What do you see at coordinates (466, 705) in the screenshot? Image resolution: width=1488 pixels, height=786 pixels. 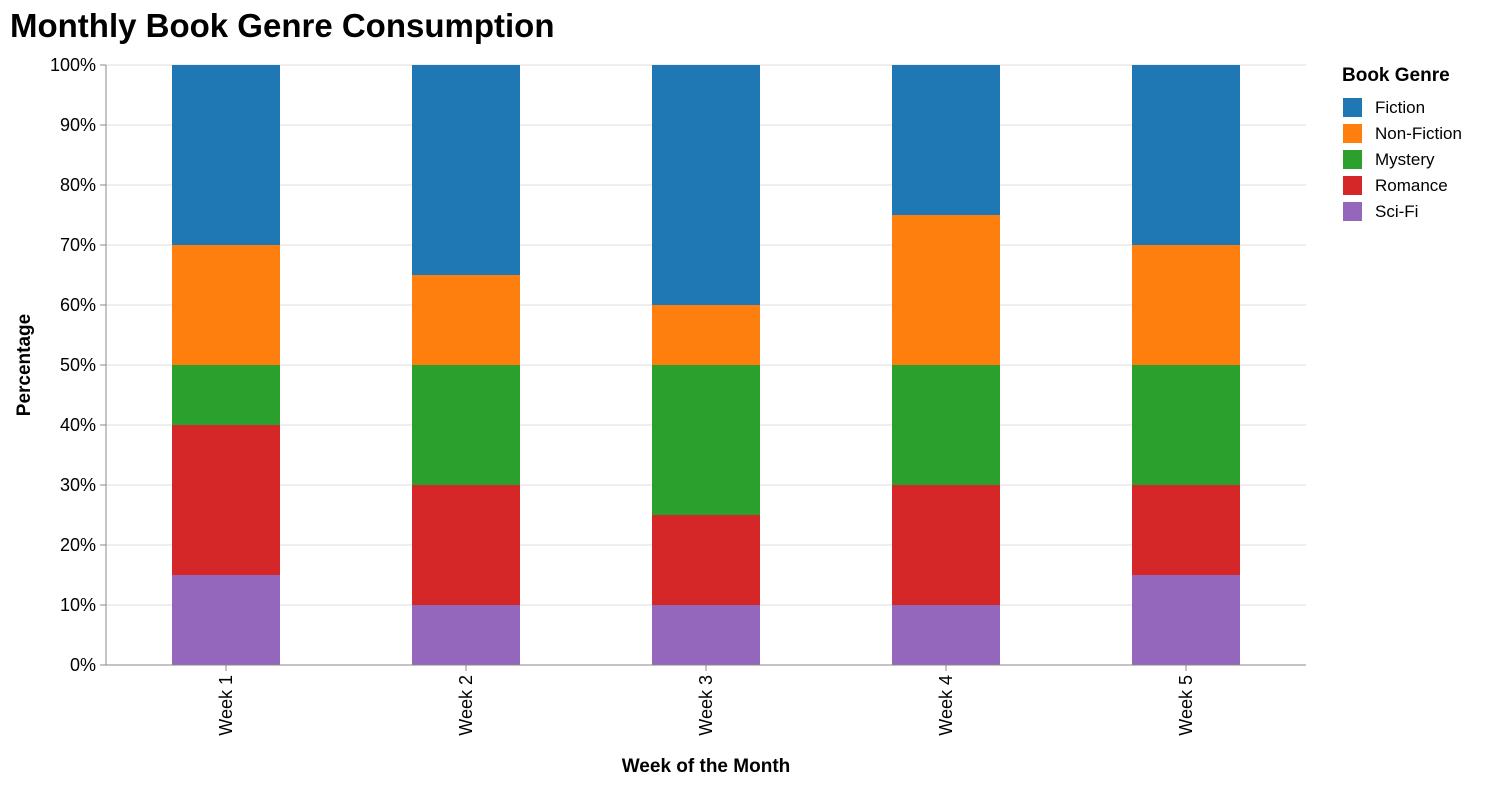 I see `x-tick-label: Week 2` at bounding box center [466, 705].